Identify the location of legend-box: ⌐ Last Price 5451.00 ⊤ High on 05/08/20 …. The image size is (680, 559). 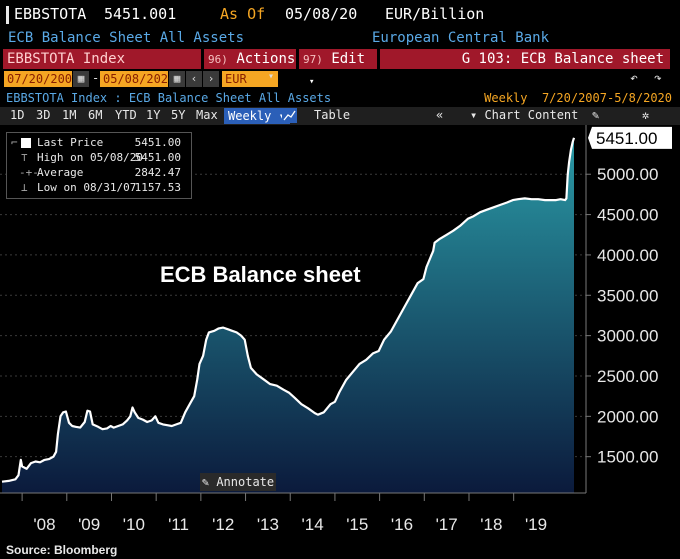
(99, 165).